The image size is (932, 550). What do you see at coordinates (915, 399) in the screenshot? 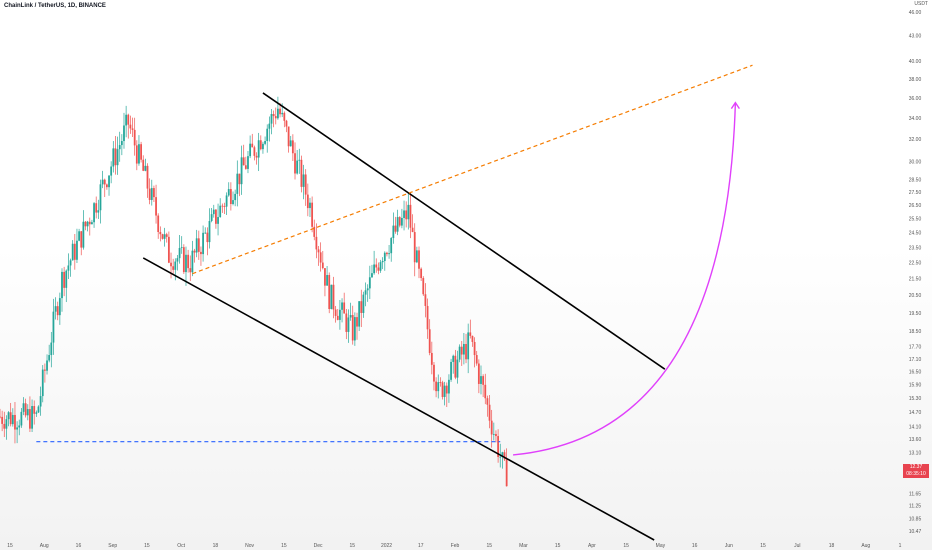
I see `price-tick-label: 15.30` at bounding box center [915, 399].